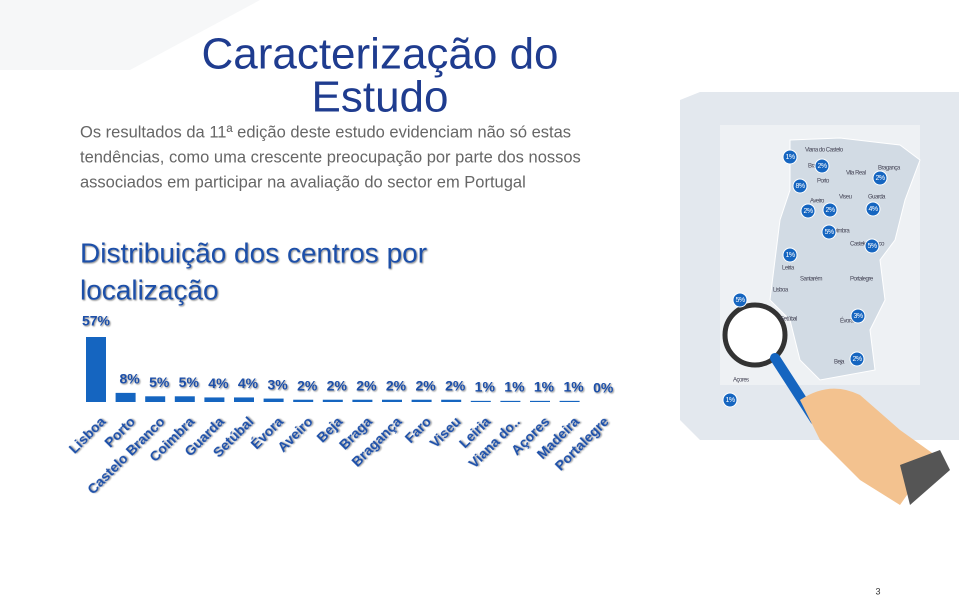 The width and height of the screenshot is (959, 602). Describe the element at coordinates (380, 97) in the screenshot. I see `title: Estudo` at that location.